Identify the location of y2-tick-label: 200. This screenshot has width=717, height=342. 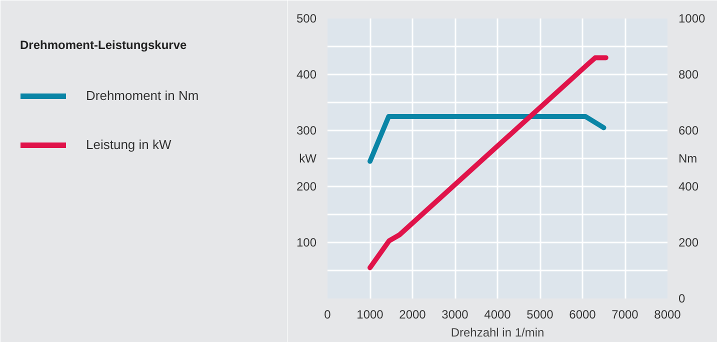
(688, 243).